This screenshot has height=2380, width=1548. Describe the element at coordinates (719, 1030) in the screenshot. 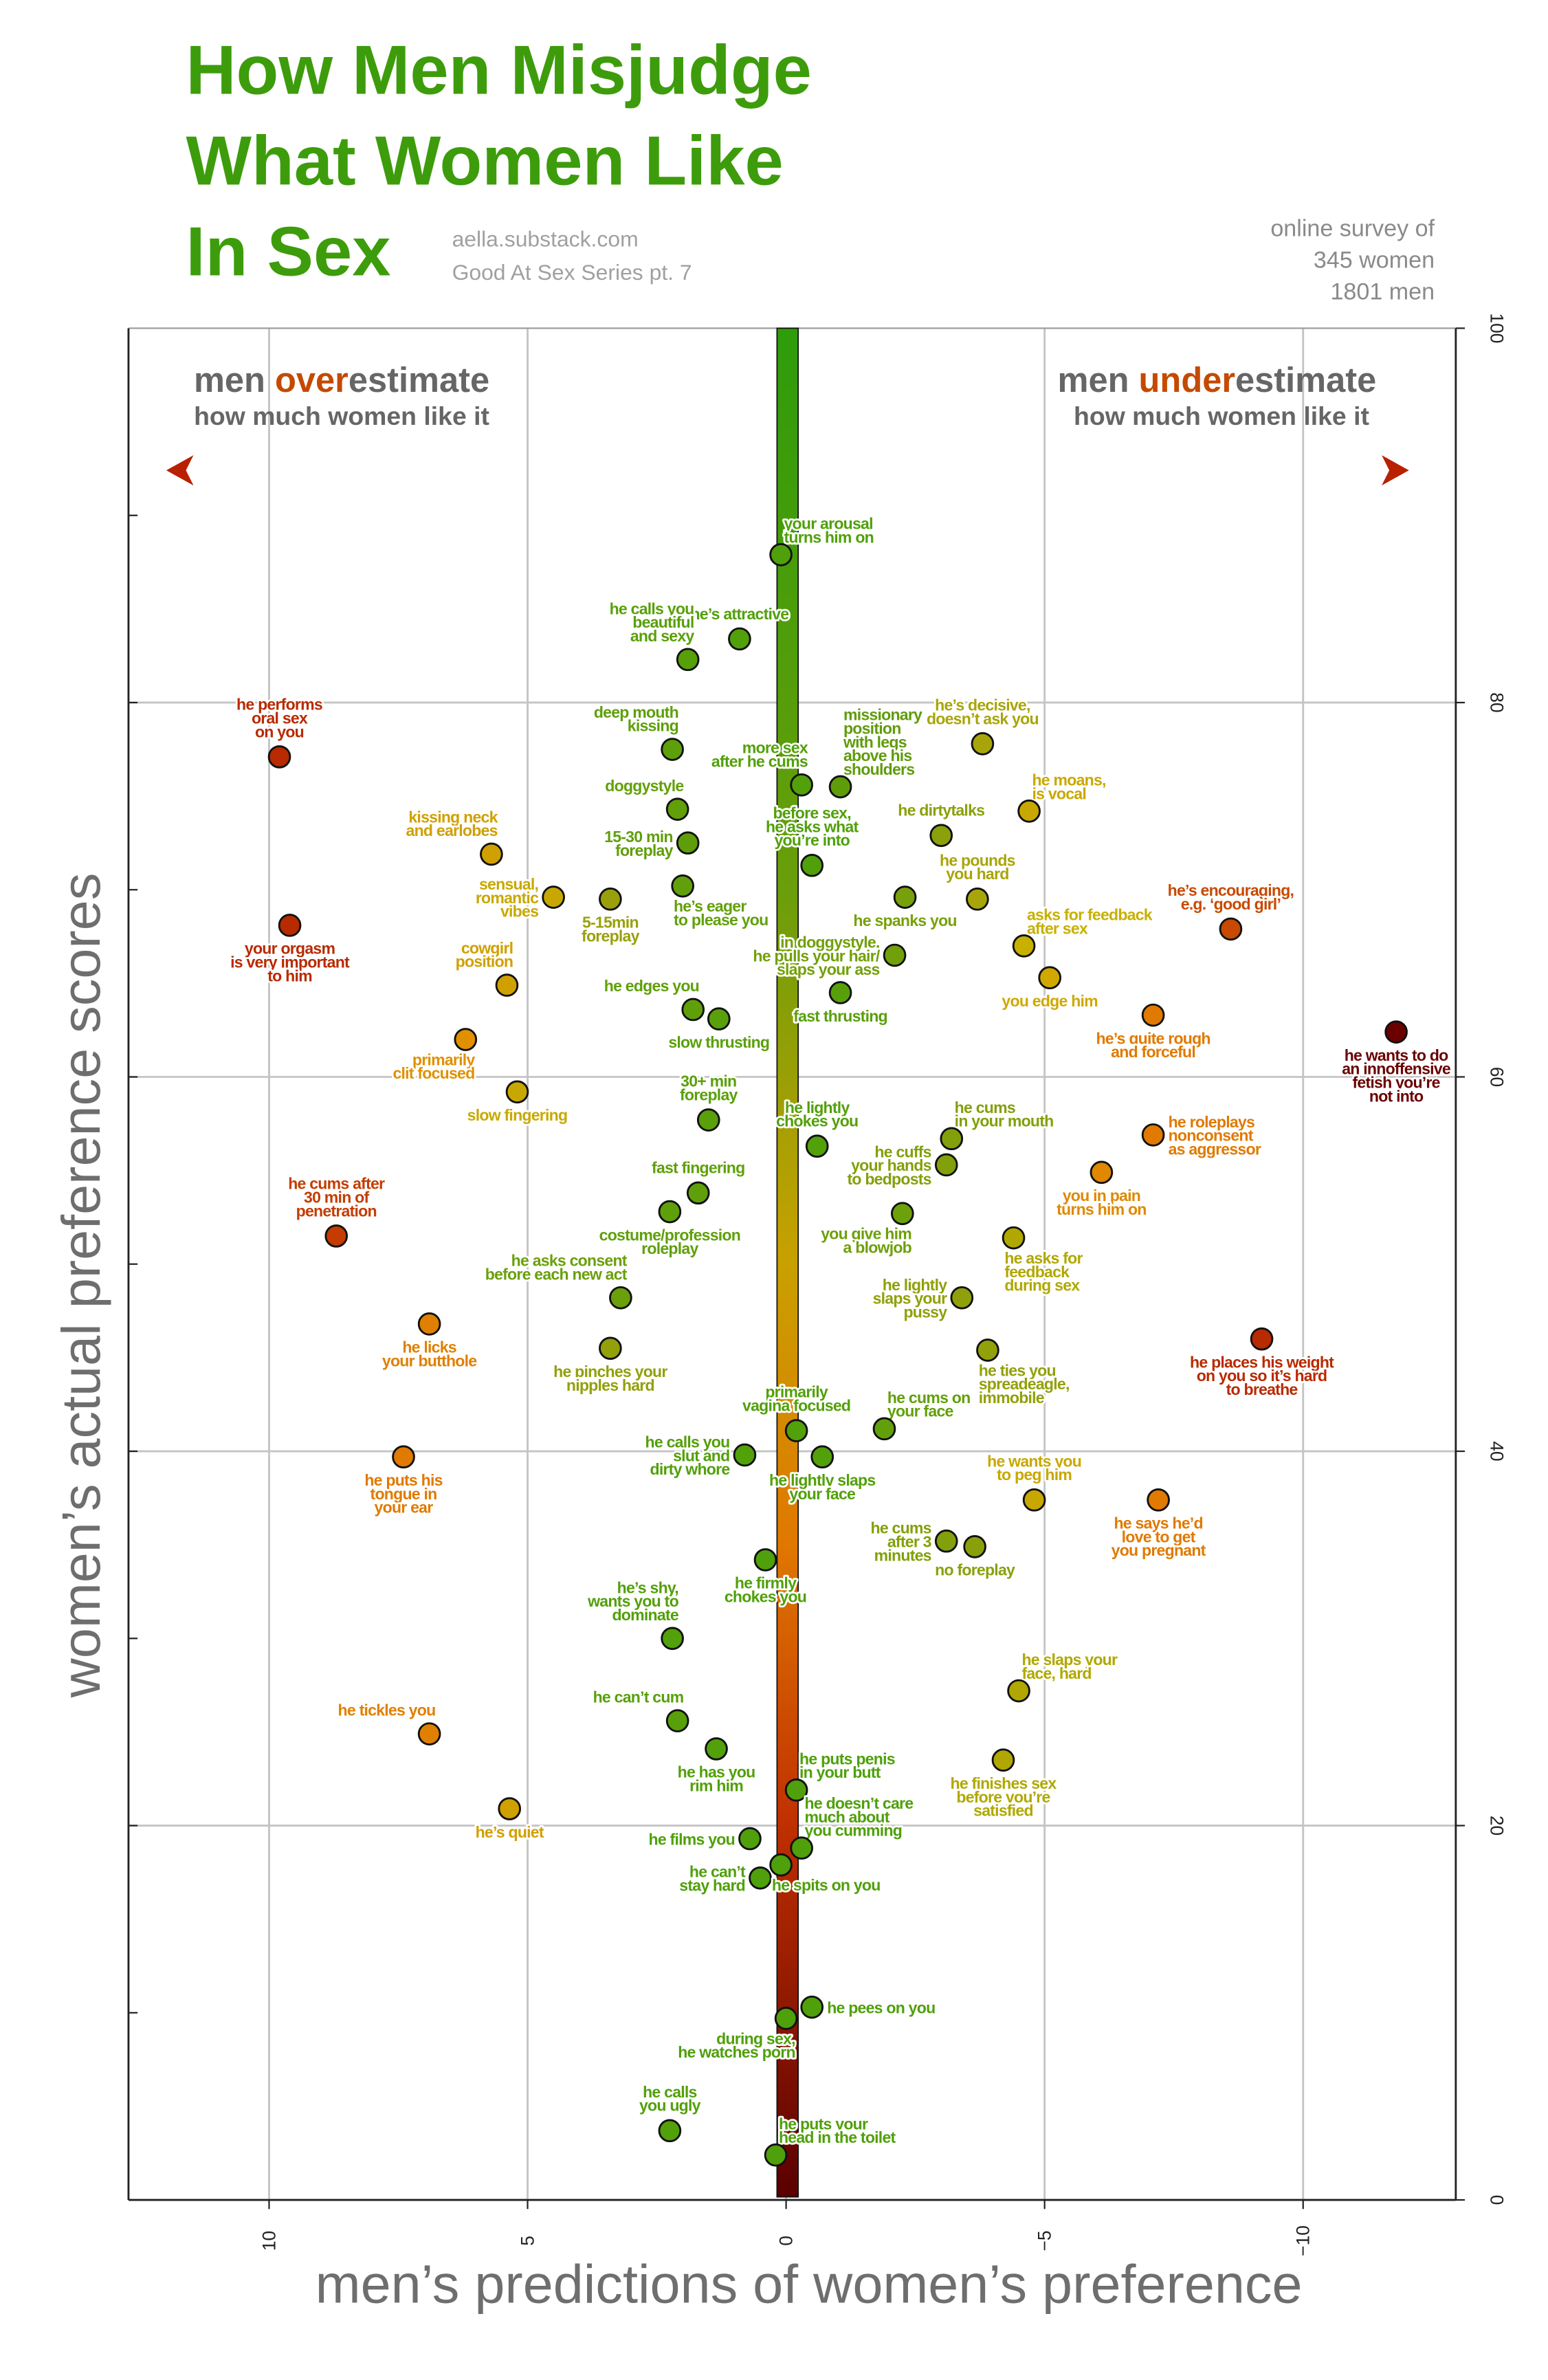

I see `data-point: slow thrusting` at that location.